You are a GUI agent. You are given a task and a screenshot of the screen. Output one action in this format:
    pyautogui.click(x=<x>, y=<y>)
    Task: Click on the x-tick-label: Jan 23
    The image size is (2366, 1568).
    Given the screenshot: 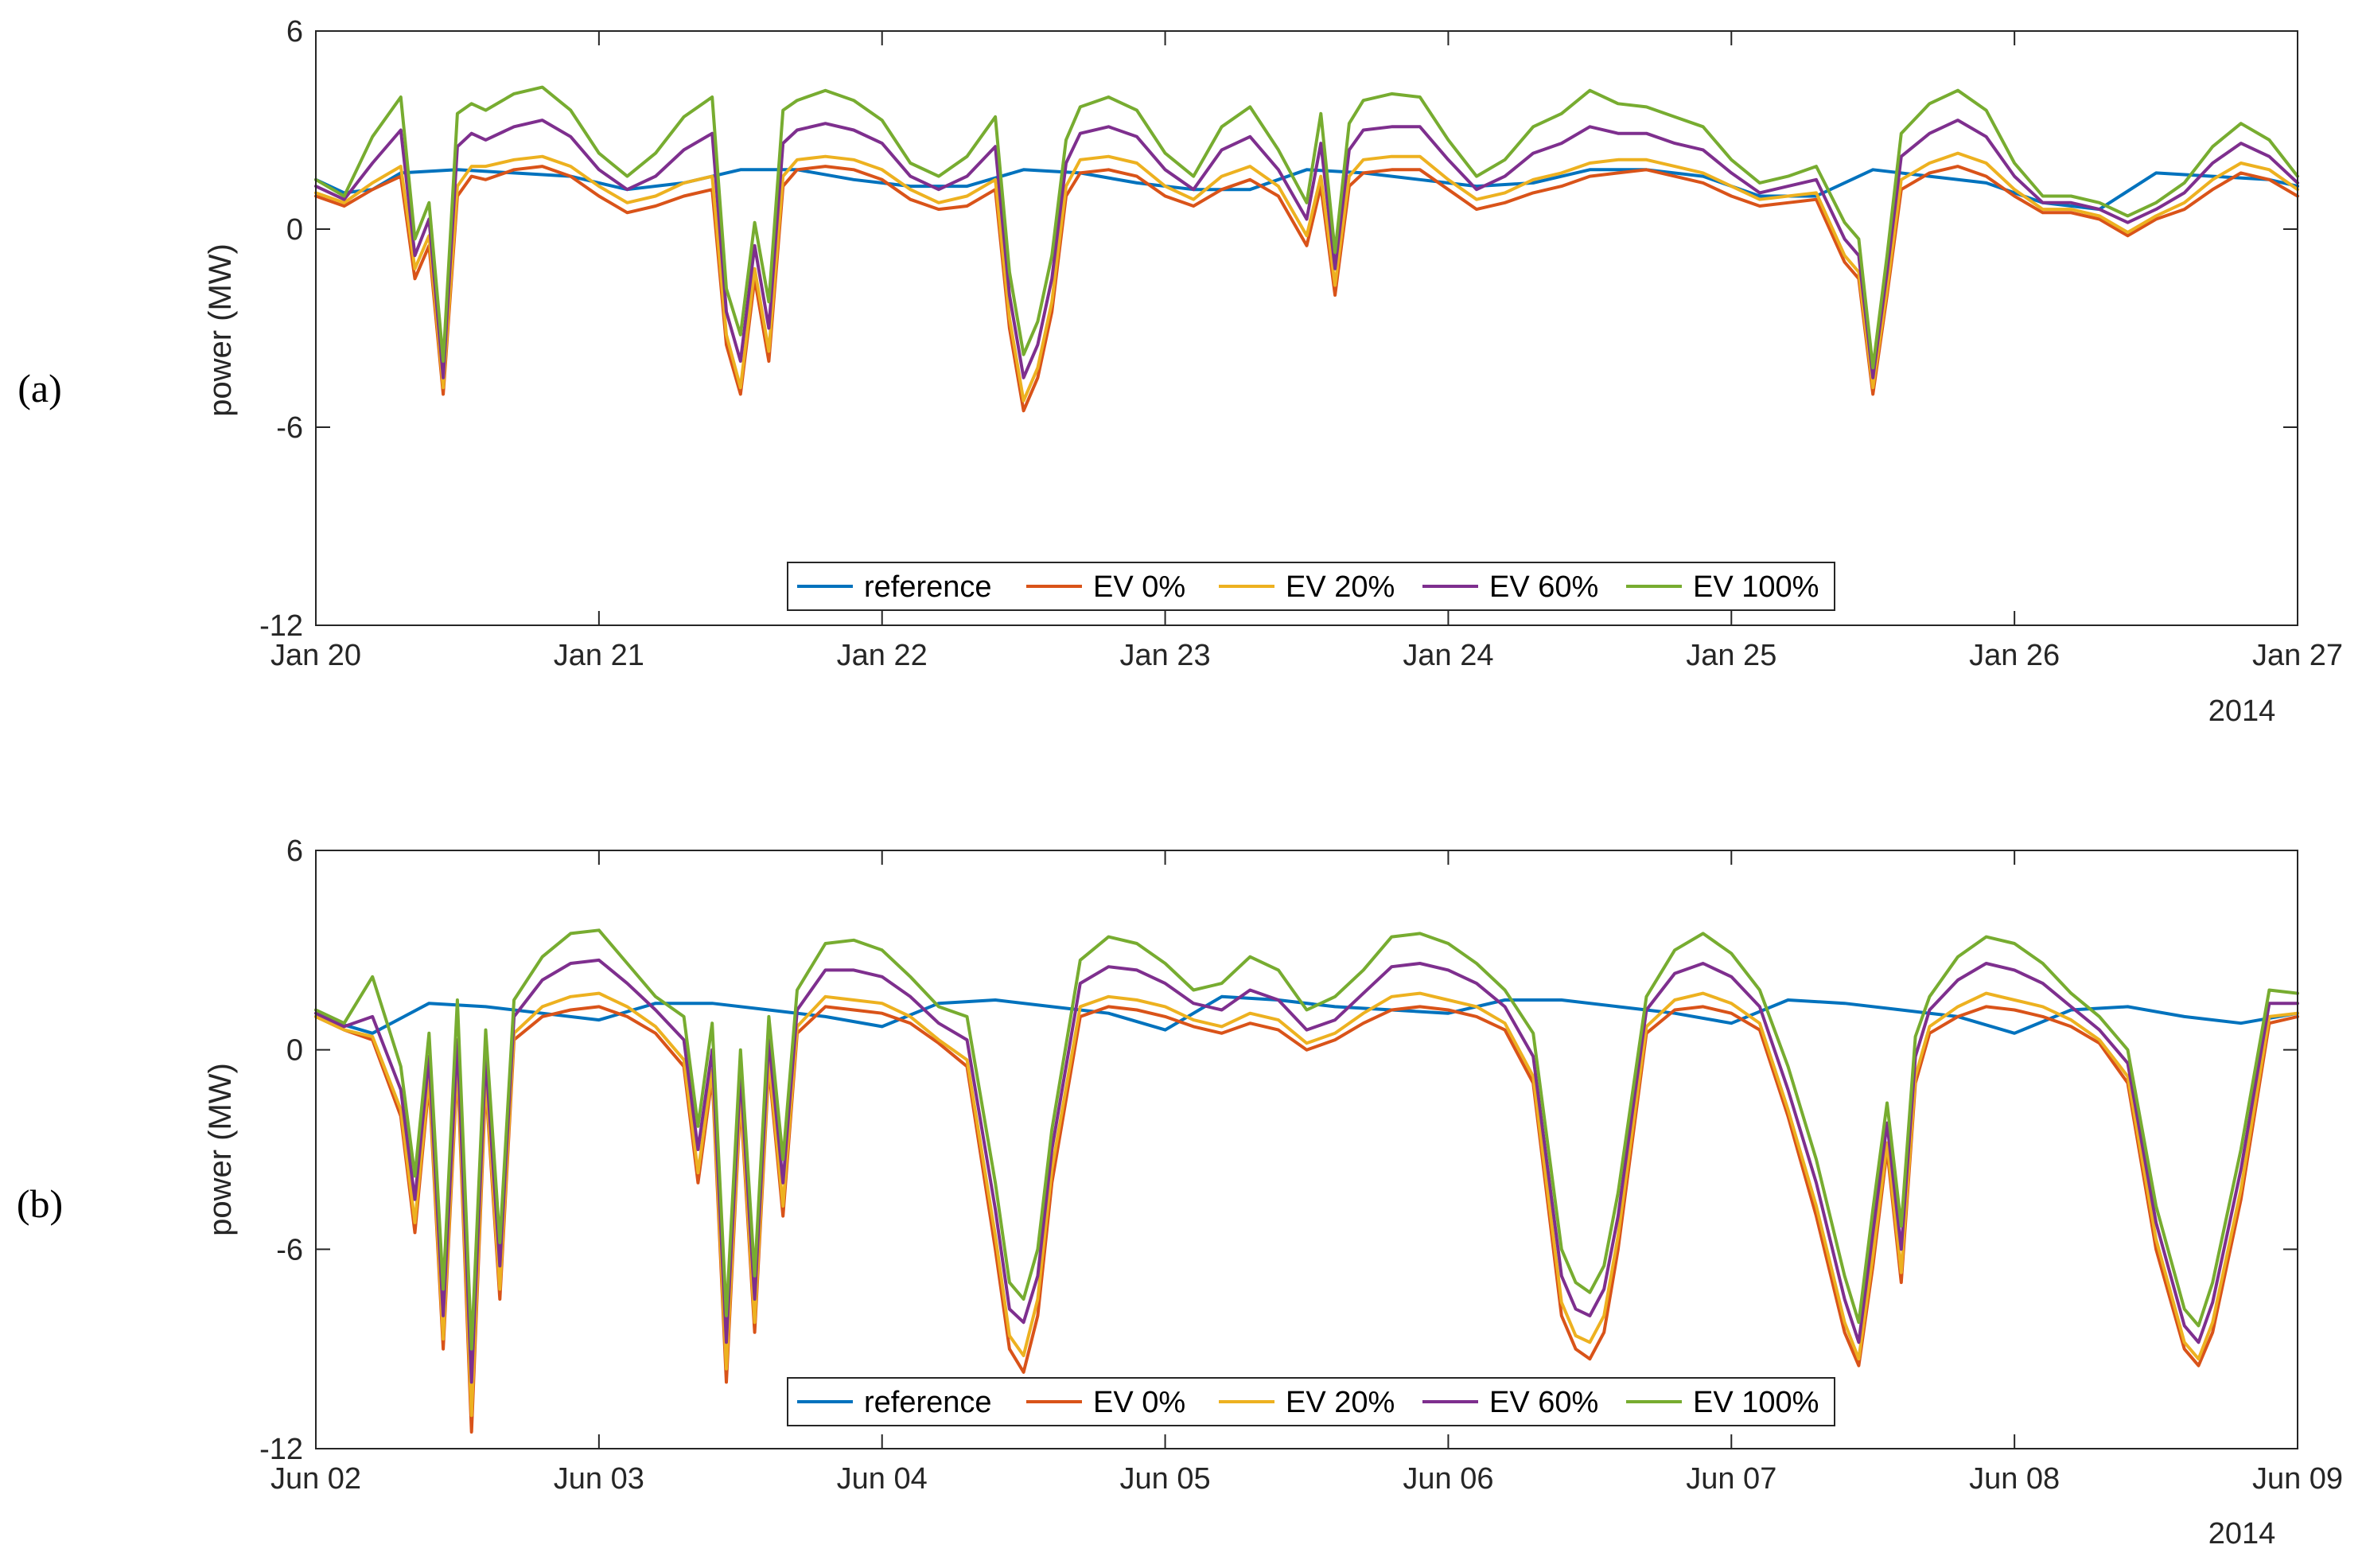 What is the action you would take?
    pyautogui.click(x=1165, y=655)
    